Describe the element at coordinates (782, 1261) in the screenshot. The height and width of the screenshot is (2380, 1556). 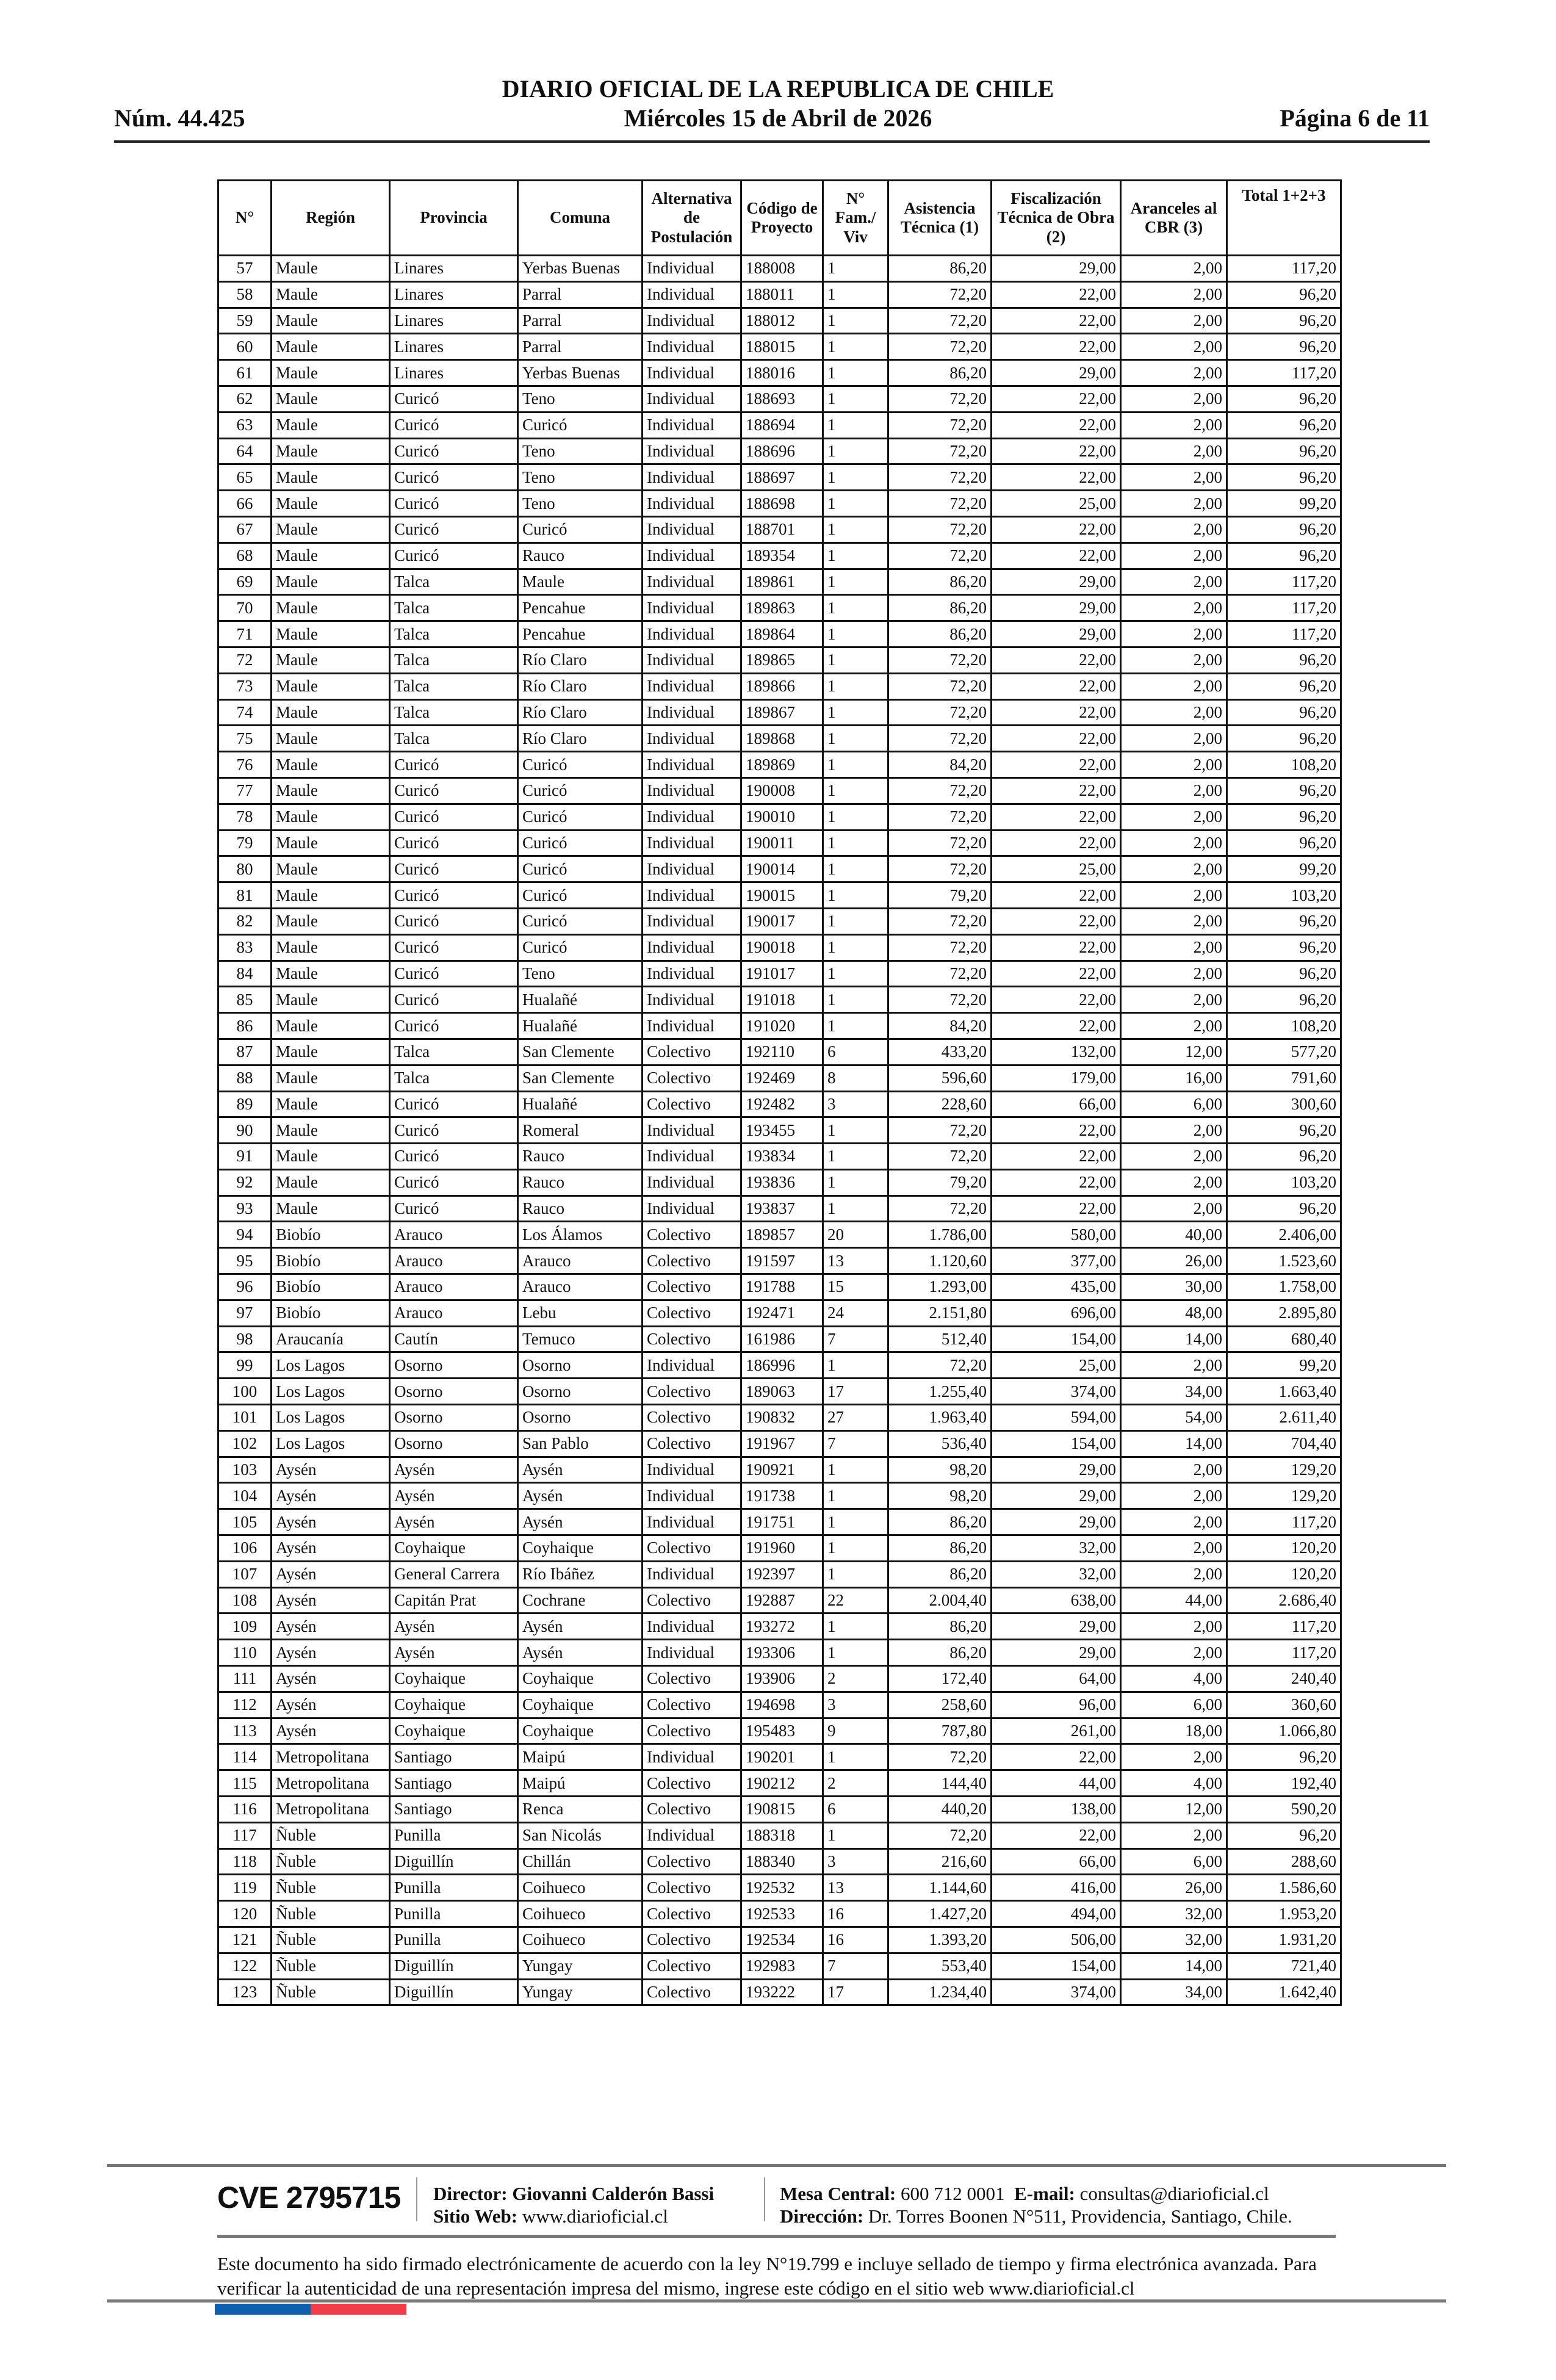
I see `cell-codigo: 191597` at that location.